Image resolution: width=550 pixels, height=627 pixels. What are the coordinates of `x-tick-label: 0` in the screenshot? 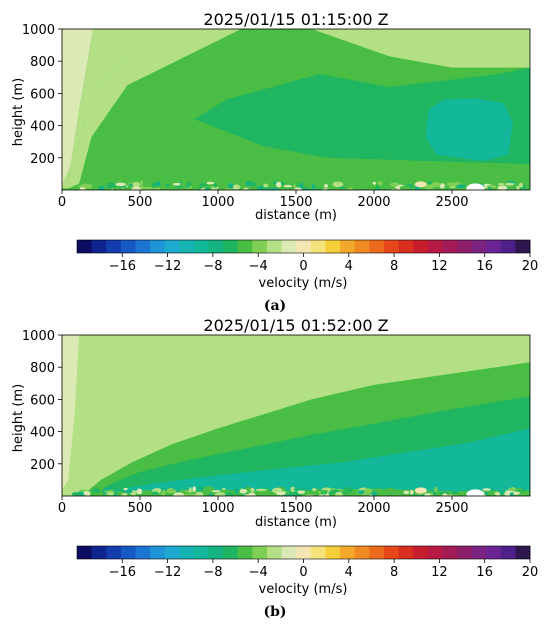 It's located at (62, 202).